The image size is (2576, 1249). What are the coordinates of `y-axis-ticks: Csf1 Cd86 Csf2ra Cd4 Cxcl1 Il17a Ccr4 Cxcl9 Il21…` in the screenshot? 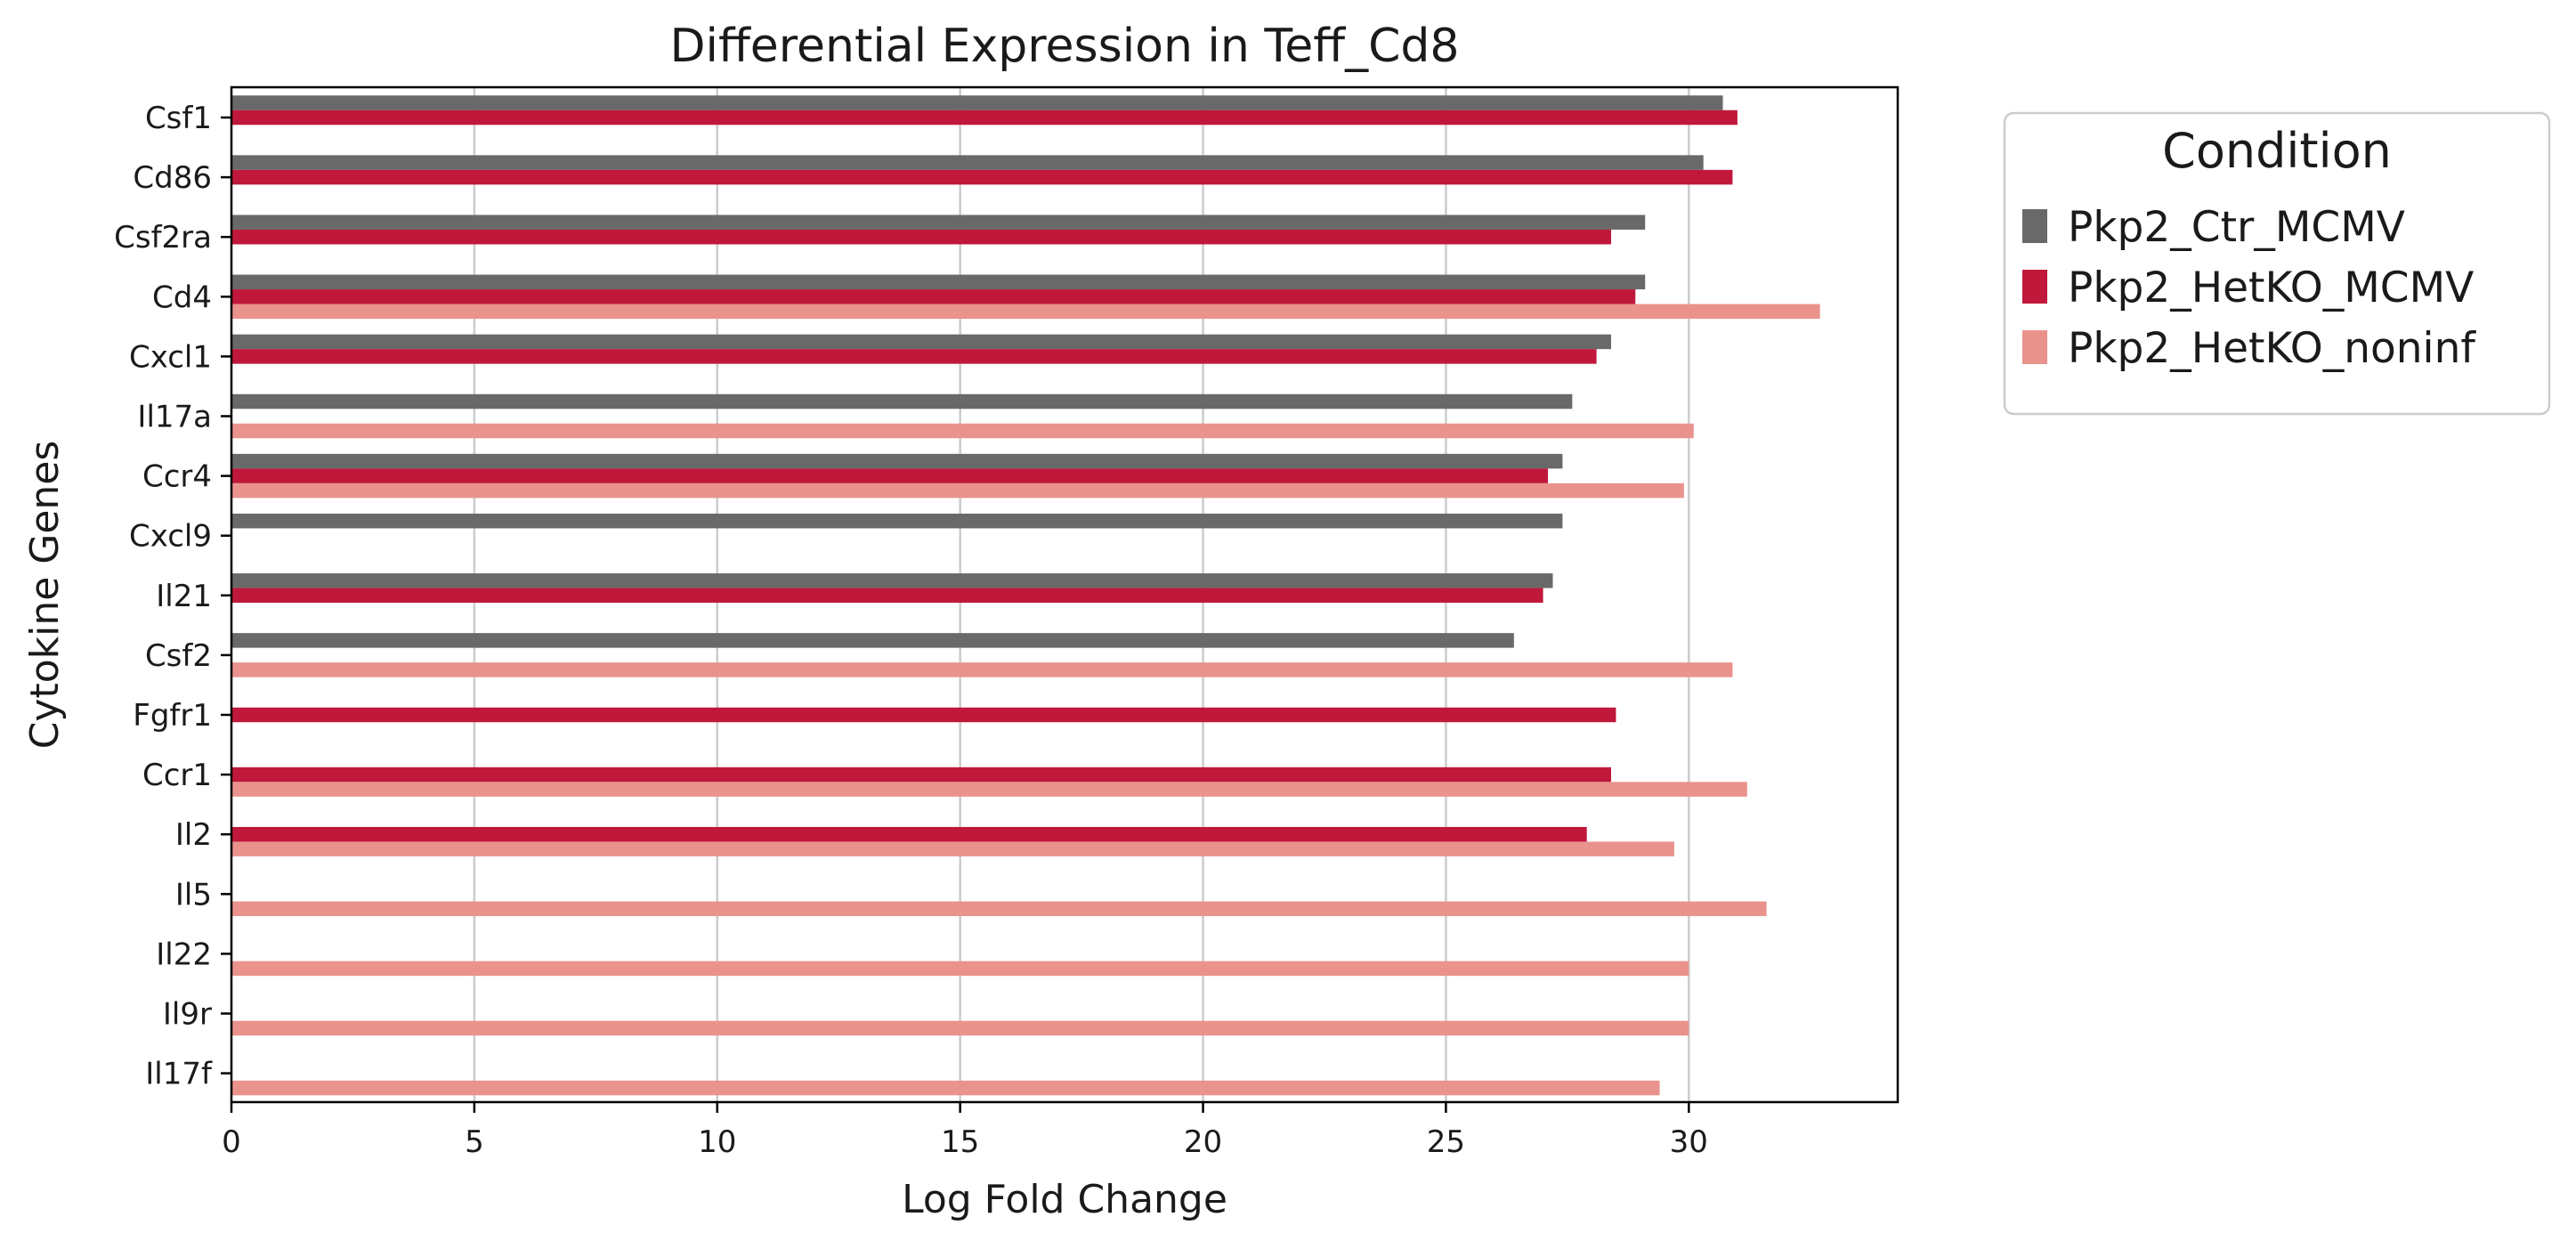 It's located at (172, 596).